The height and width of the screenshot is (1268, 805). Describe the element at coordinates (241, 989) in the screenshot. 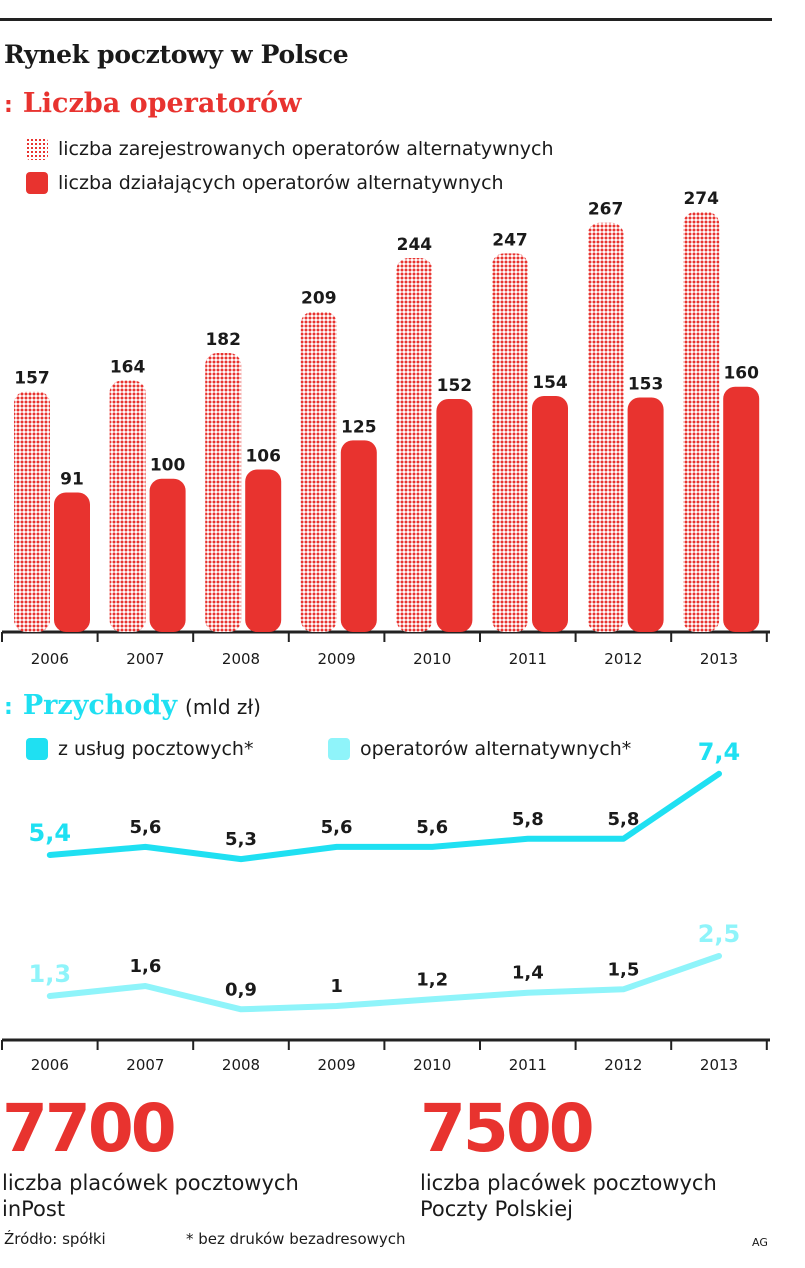

I see `line-alternative-label: 0,9` at that location.